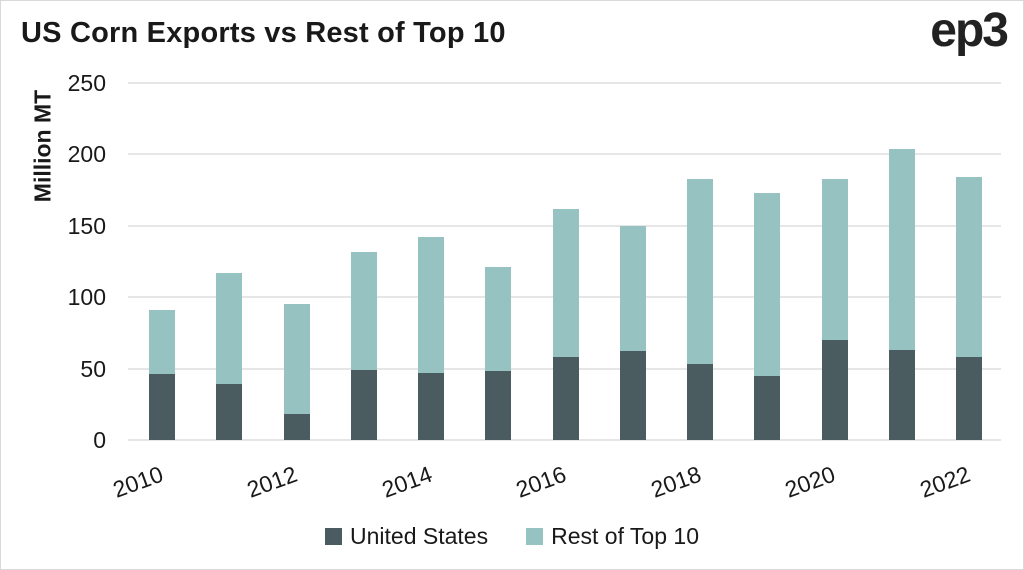  Describe the element at coordinates (632, 395) in the screenshot. I see `bar-2017-united-states` at that location.